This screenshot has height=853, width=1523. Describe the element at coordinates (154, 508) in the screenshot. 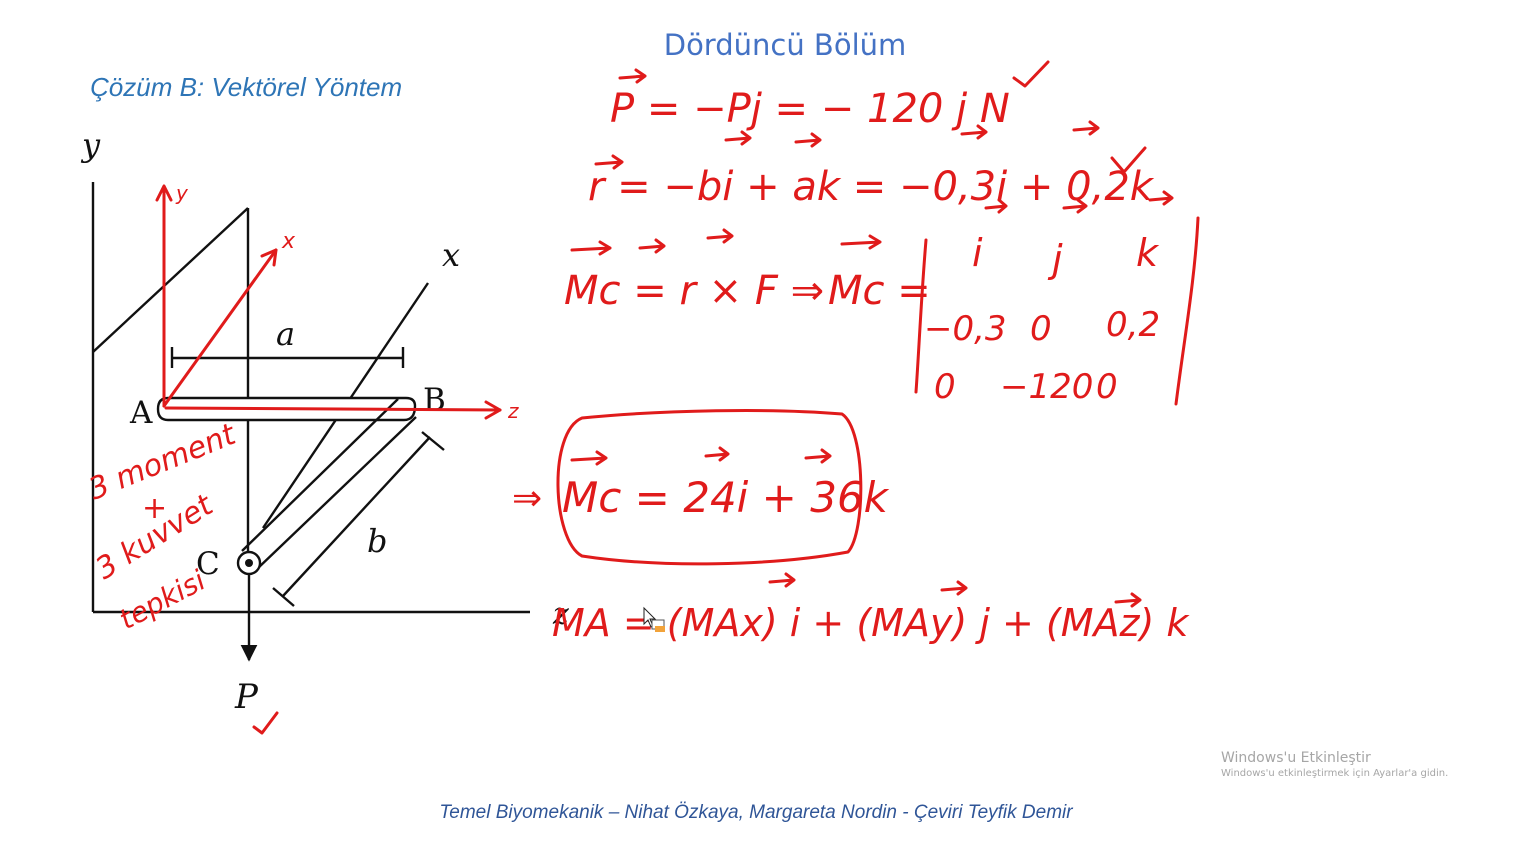

I see `note-plus: +` at that location.